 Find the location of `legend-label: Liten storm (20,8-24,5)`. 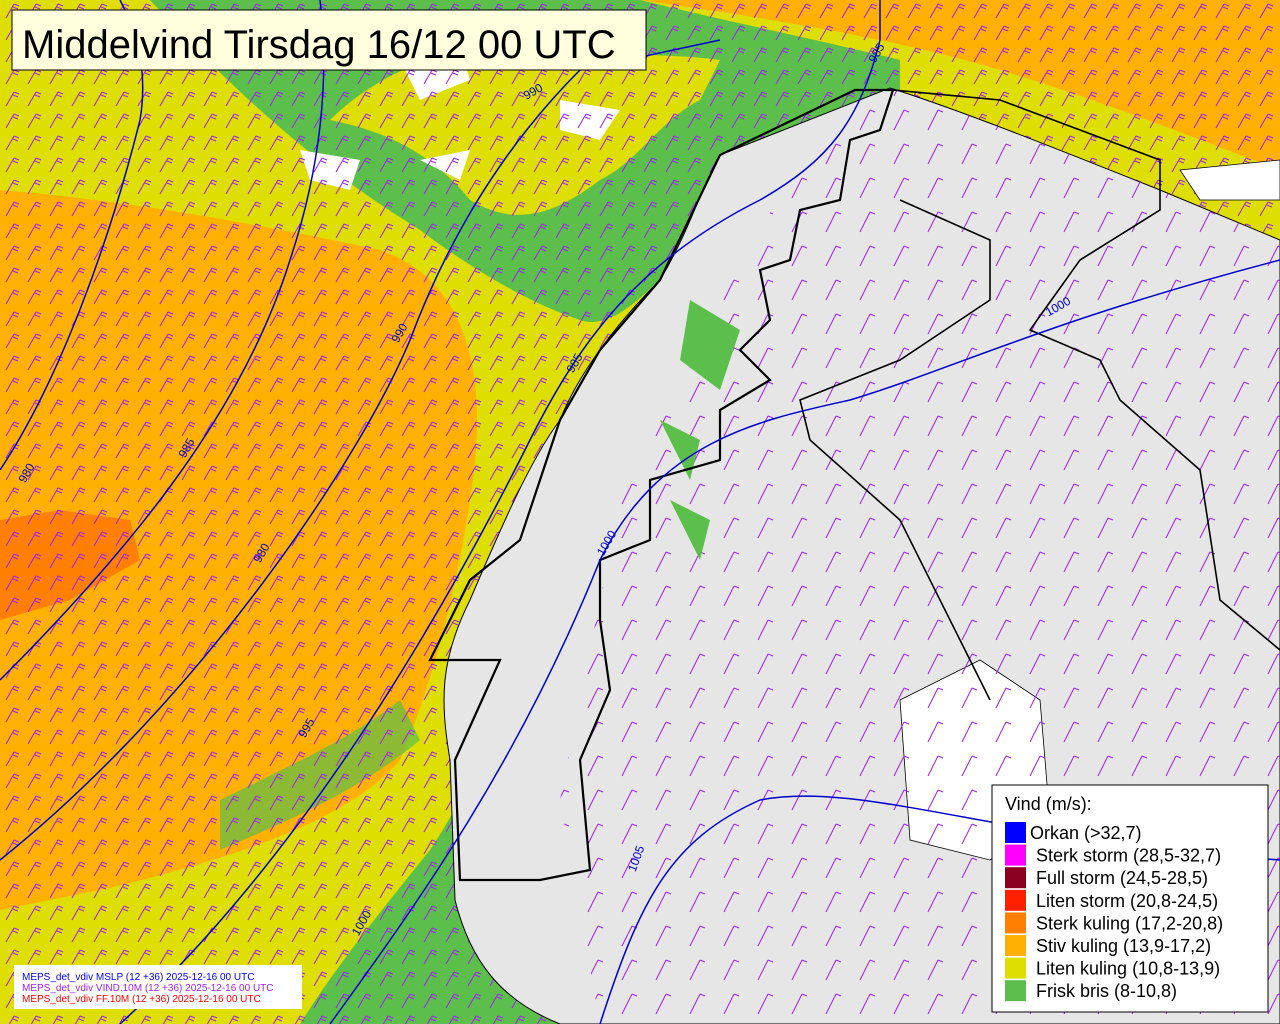

legend-label: Liten storm (20,8-24,5) is located at coordinates (1127, 901).